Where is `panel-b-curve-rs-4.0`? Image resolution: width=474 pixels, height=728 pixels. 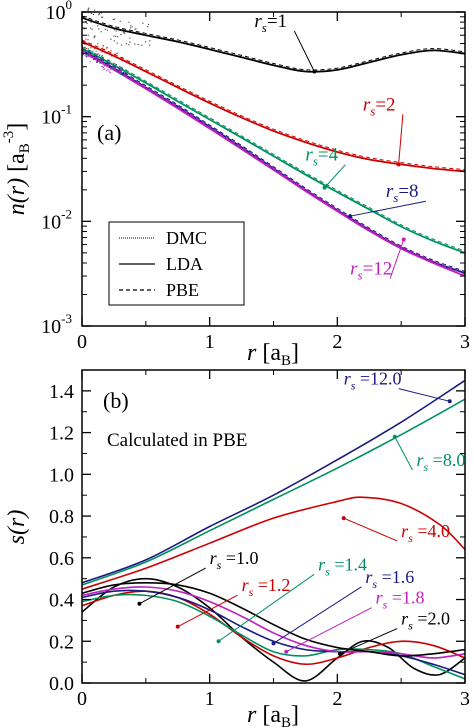
panel-b-curve-rs-4.0 is located at coordinates (273, 543).